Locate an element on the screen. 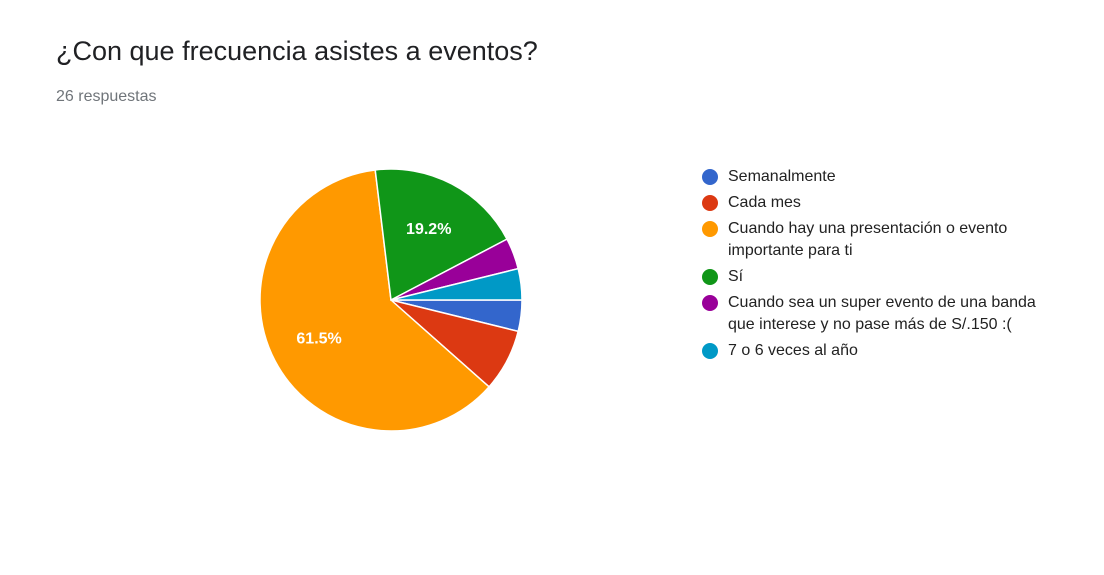  legend-item: 7 o 6 veces al año is located at coordinates (870, 351).